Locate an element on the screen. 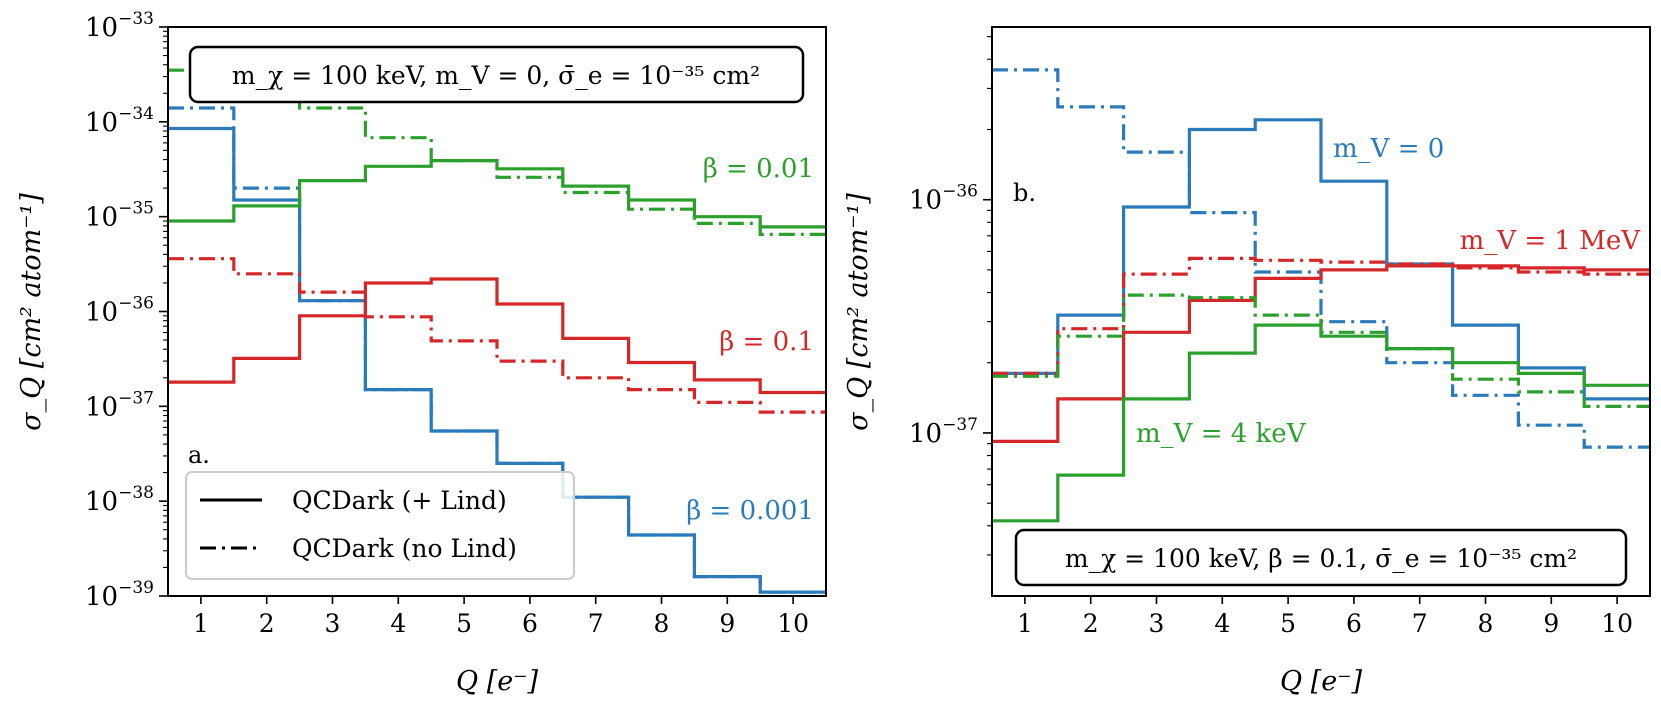 The image size is (1661, 712). panel-a-x-tick-labels: 1 2 3 4 5 6 7 8 9 10 is located at coordinates (501, 623).